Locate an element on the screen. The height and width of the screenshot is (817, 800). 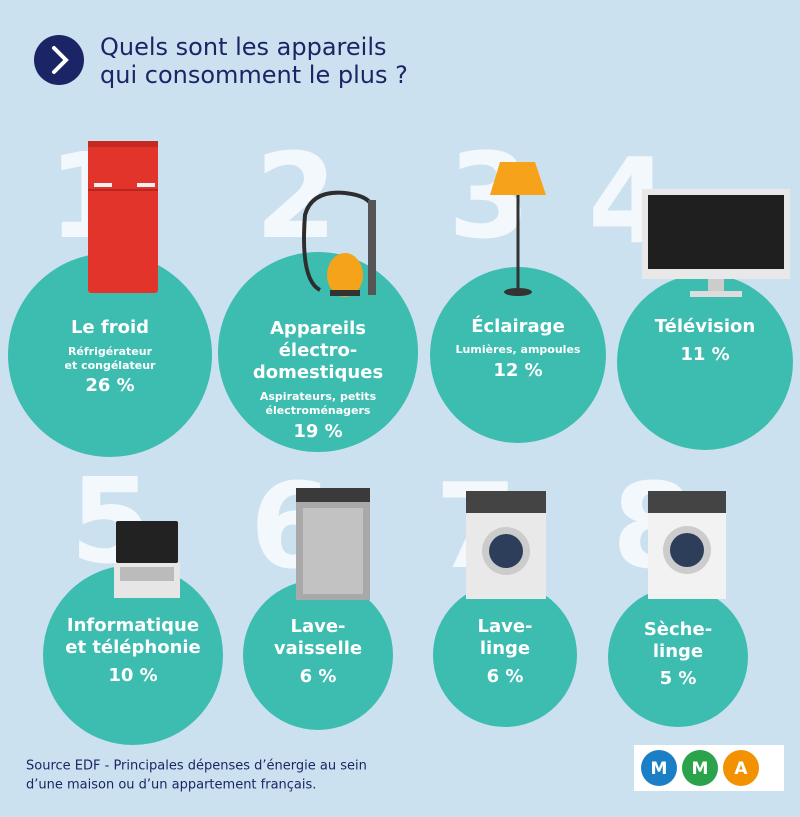
vacuum-body is located at coordinates (345, 275).